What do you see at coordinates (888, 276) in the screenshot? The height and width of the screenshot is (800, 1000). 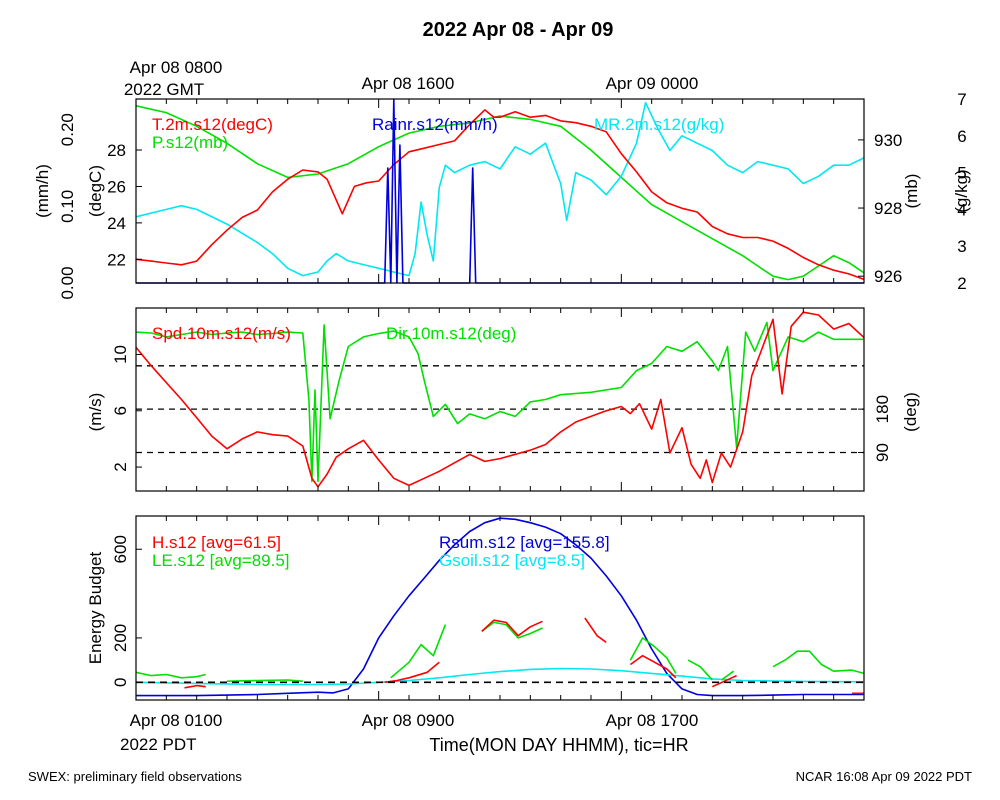 I see `y-tick-label-pressure: 926` at bounding box center [888, 276].